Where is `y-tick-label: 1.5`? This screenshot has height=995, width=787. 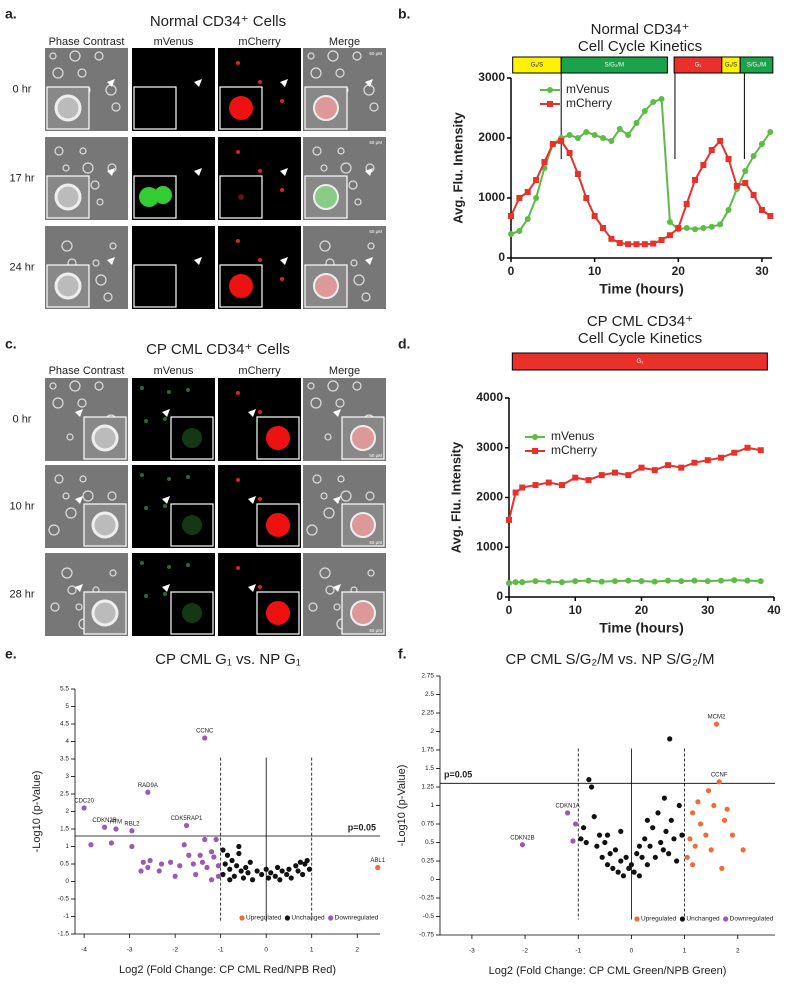
y-tick-label: 1.5 is located at coordinates (429, 768).